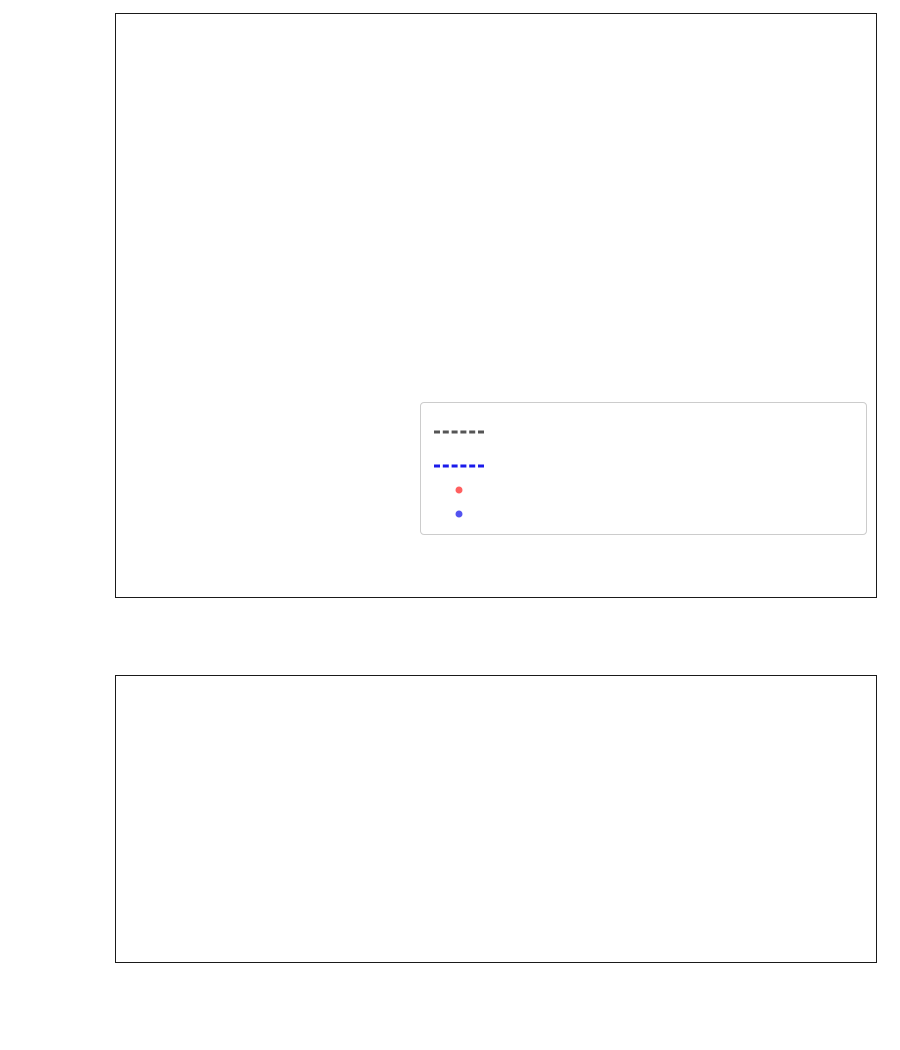  I want to click on blue-dot-icon, so click(459, 514).